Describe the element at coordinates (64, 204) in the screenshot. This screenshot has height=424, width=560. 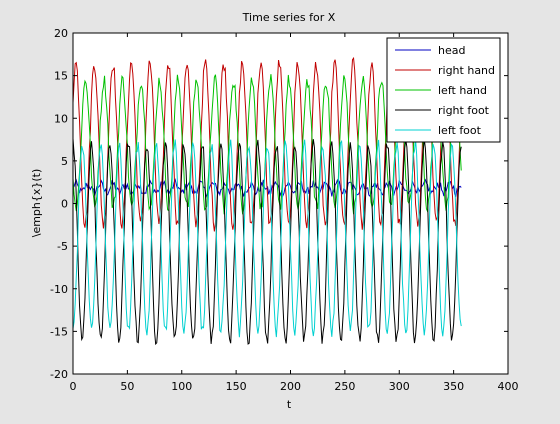
I see `y-tick-label: 0` at that location.